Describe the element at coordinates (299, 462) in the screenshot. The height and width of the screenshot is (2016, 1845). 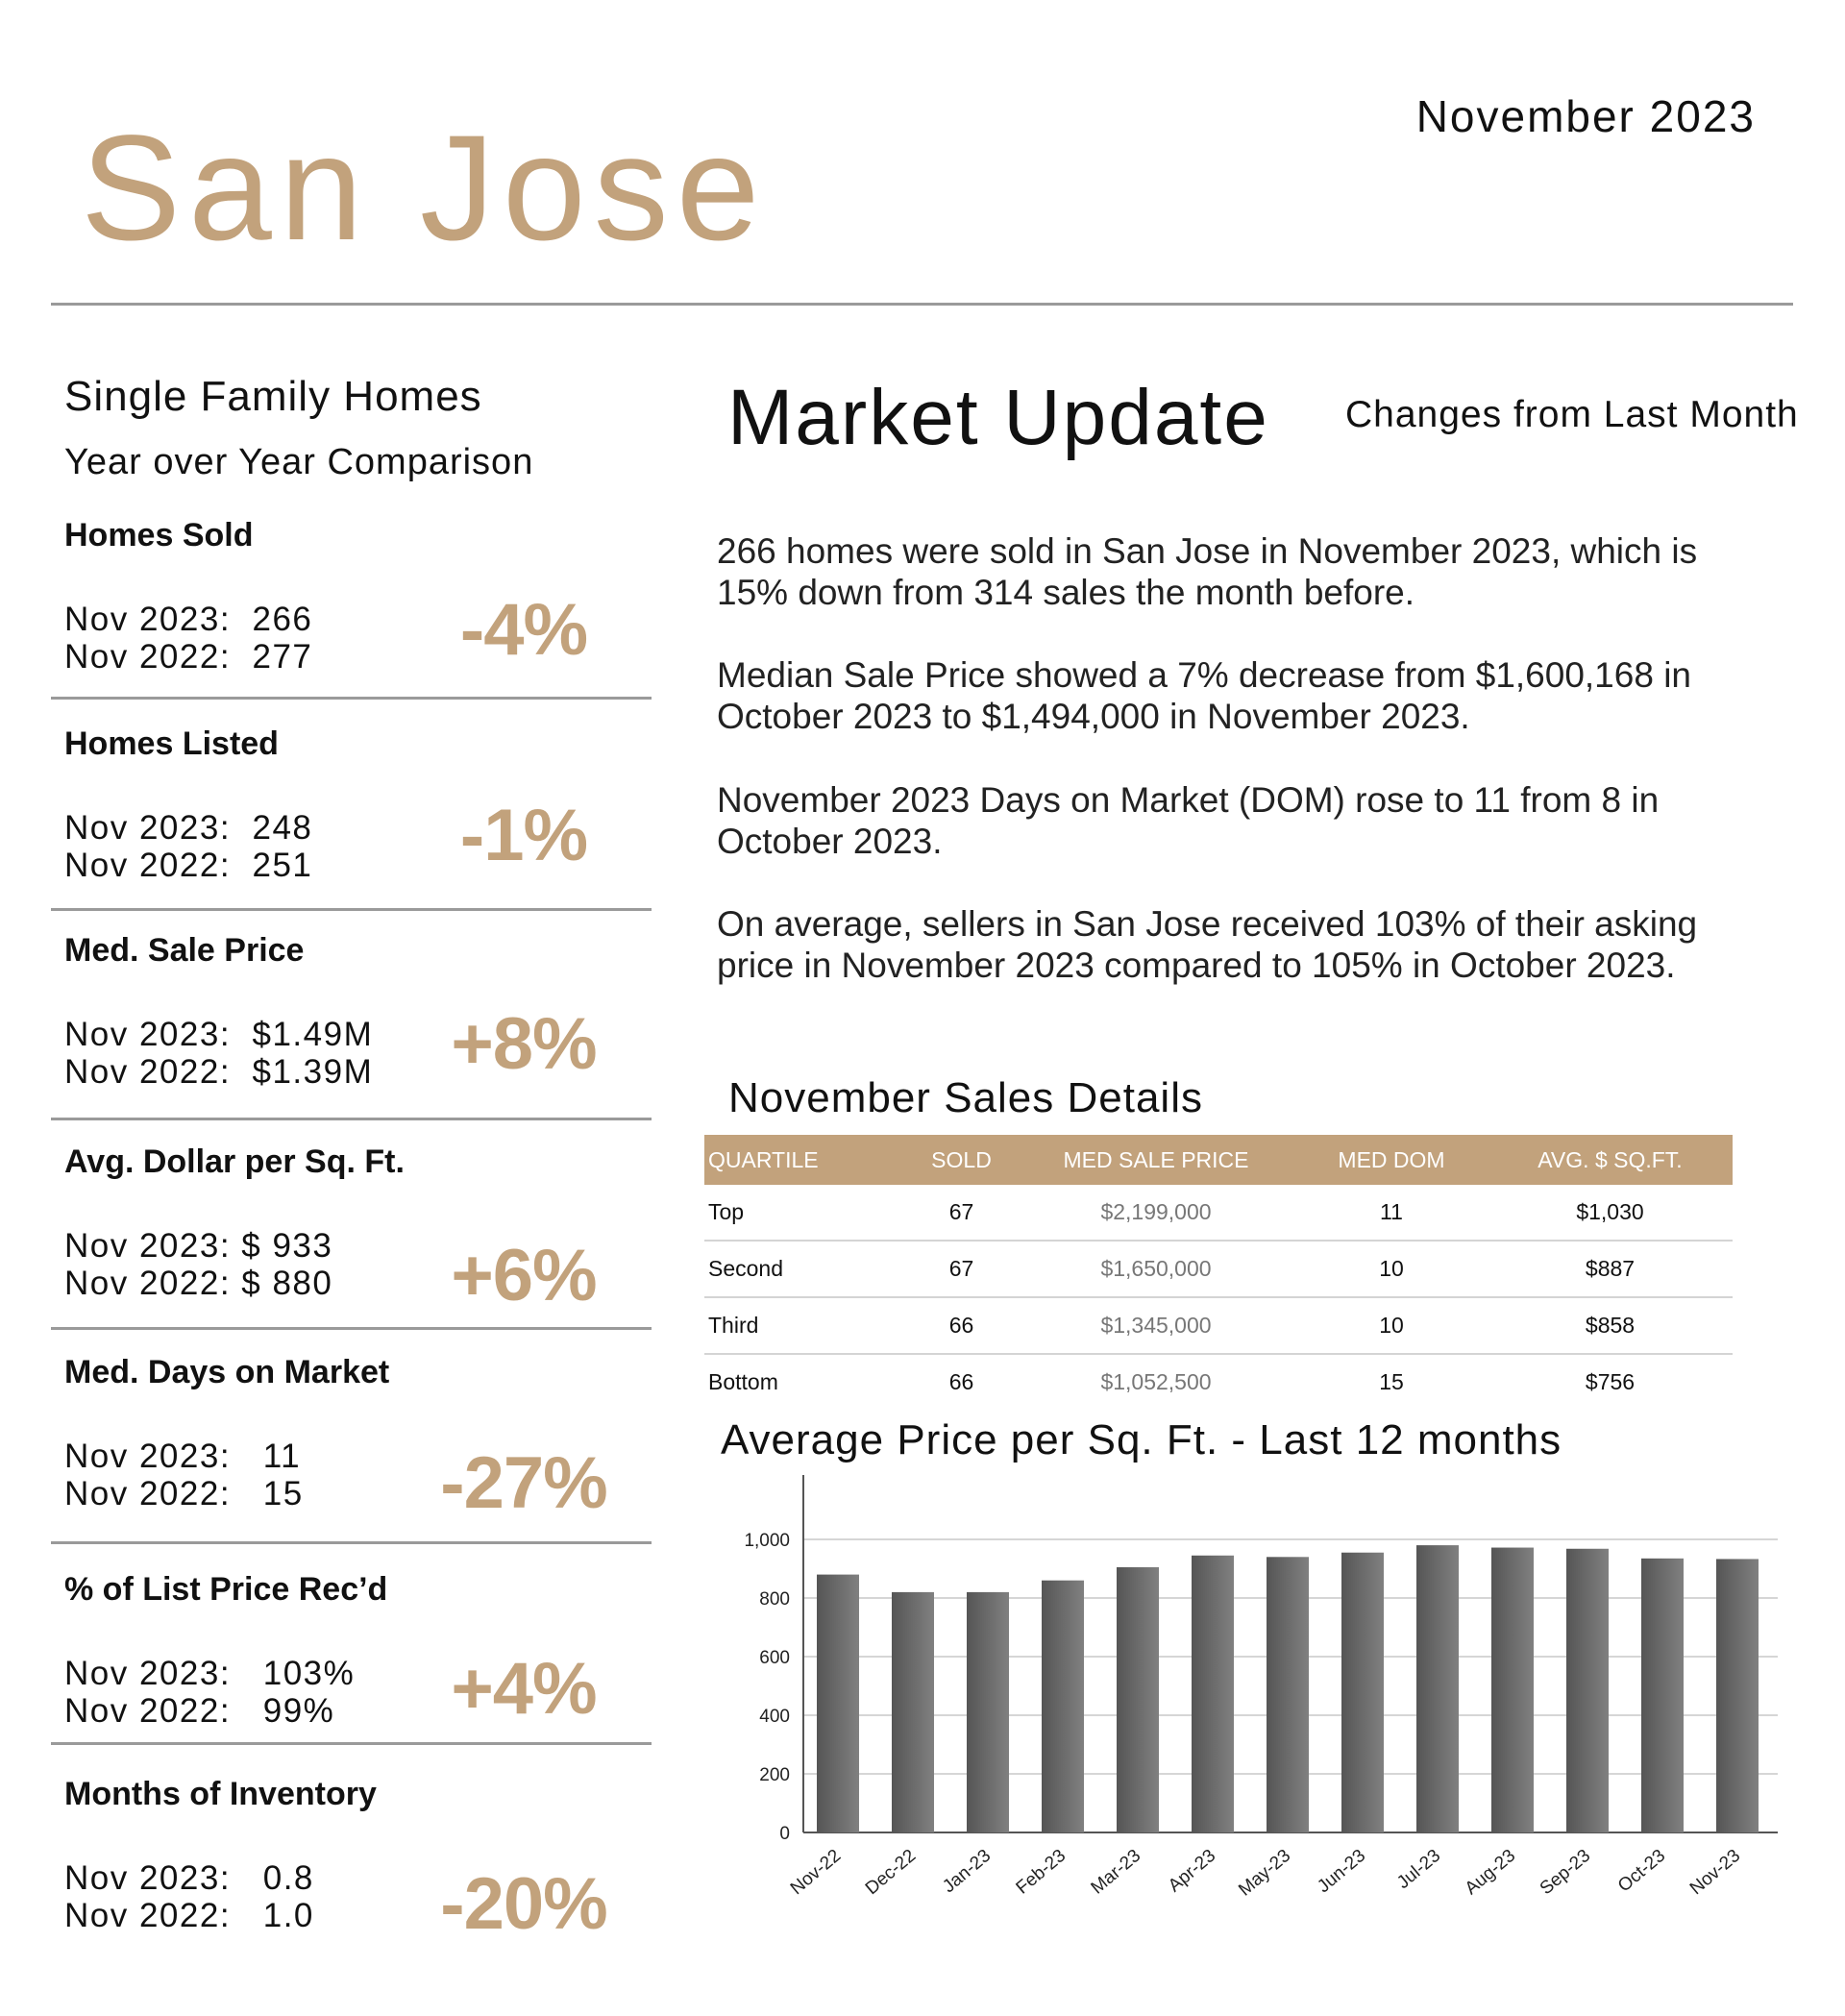
I see `left-section-subtitle: Year over Year Comparison` at that location.